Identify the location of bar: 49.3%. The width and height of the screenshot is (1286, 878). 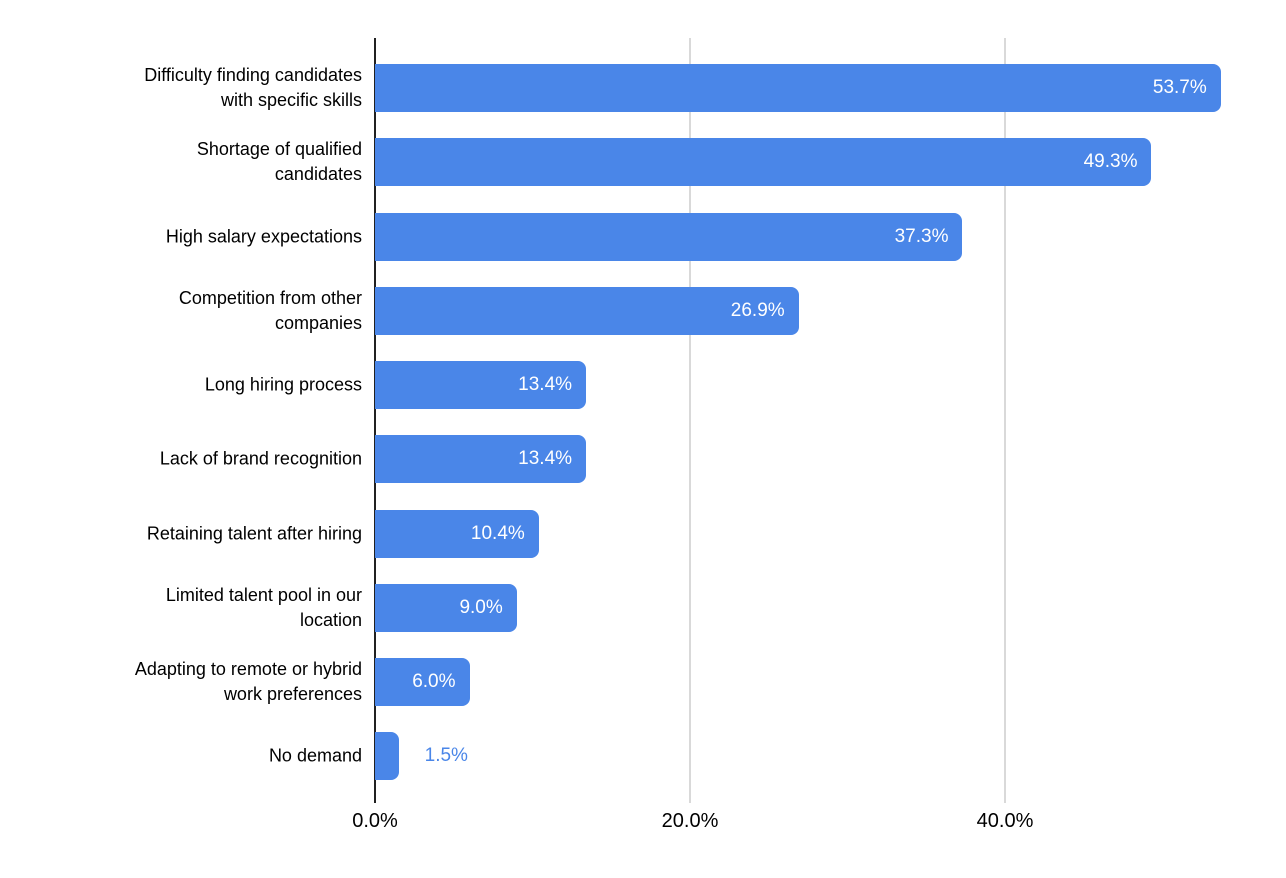
(763, 162).